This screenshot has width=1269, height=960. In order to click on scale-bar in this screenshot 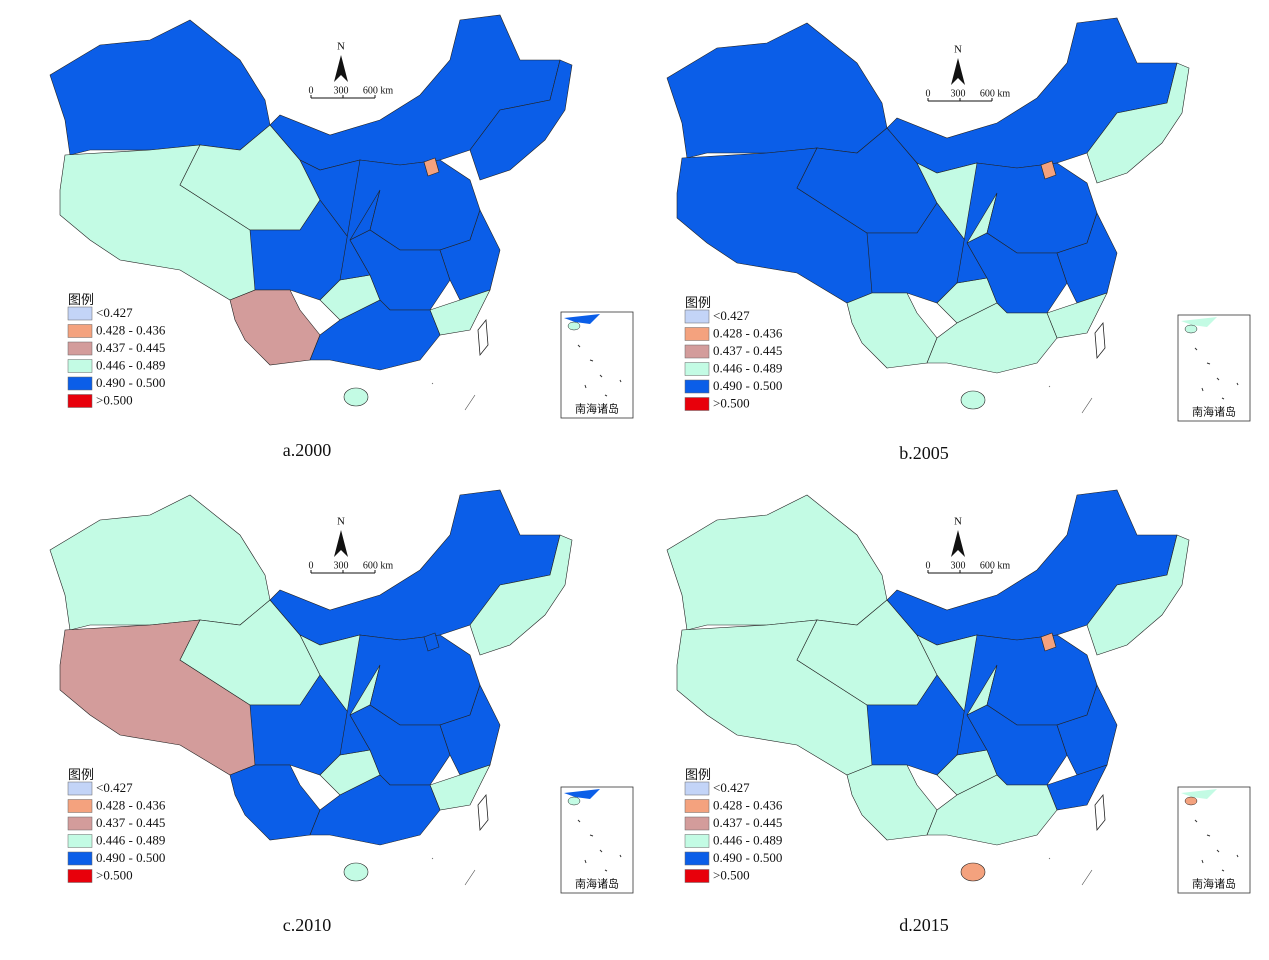, I will do `click(343, 572)`.